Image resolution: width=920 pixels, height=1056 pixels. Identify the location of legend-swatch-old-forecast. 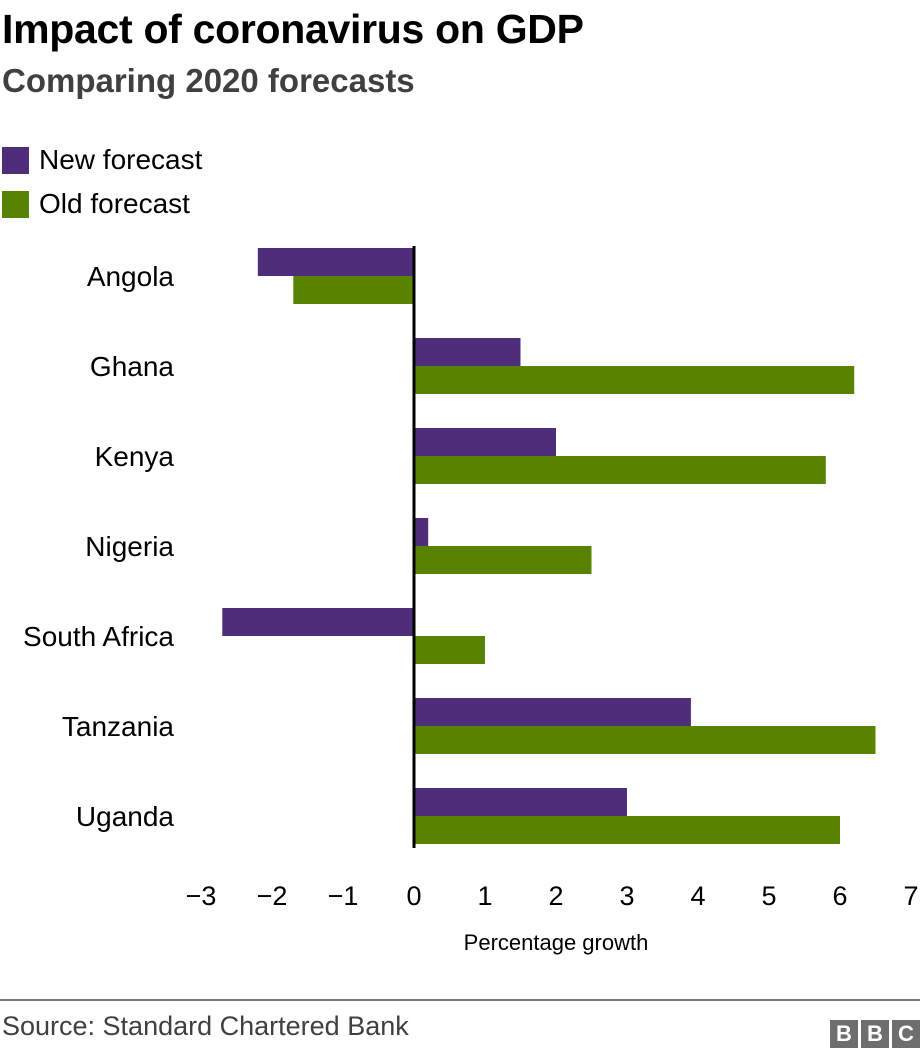
(15, 204).